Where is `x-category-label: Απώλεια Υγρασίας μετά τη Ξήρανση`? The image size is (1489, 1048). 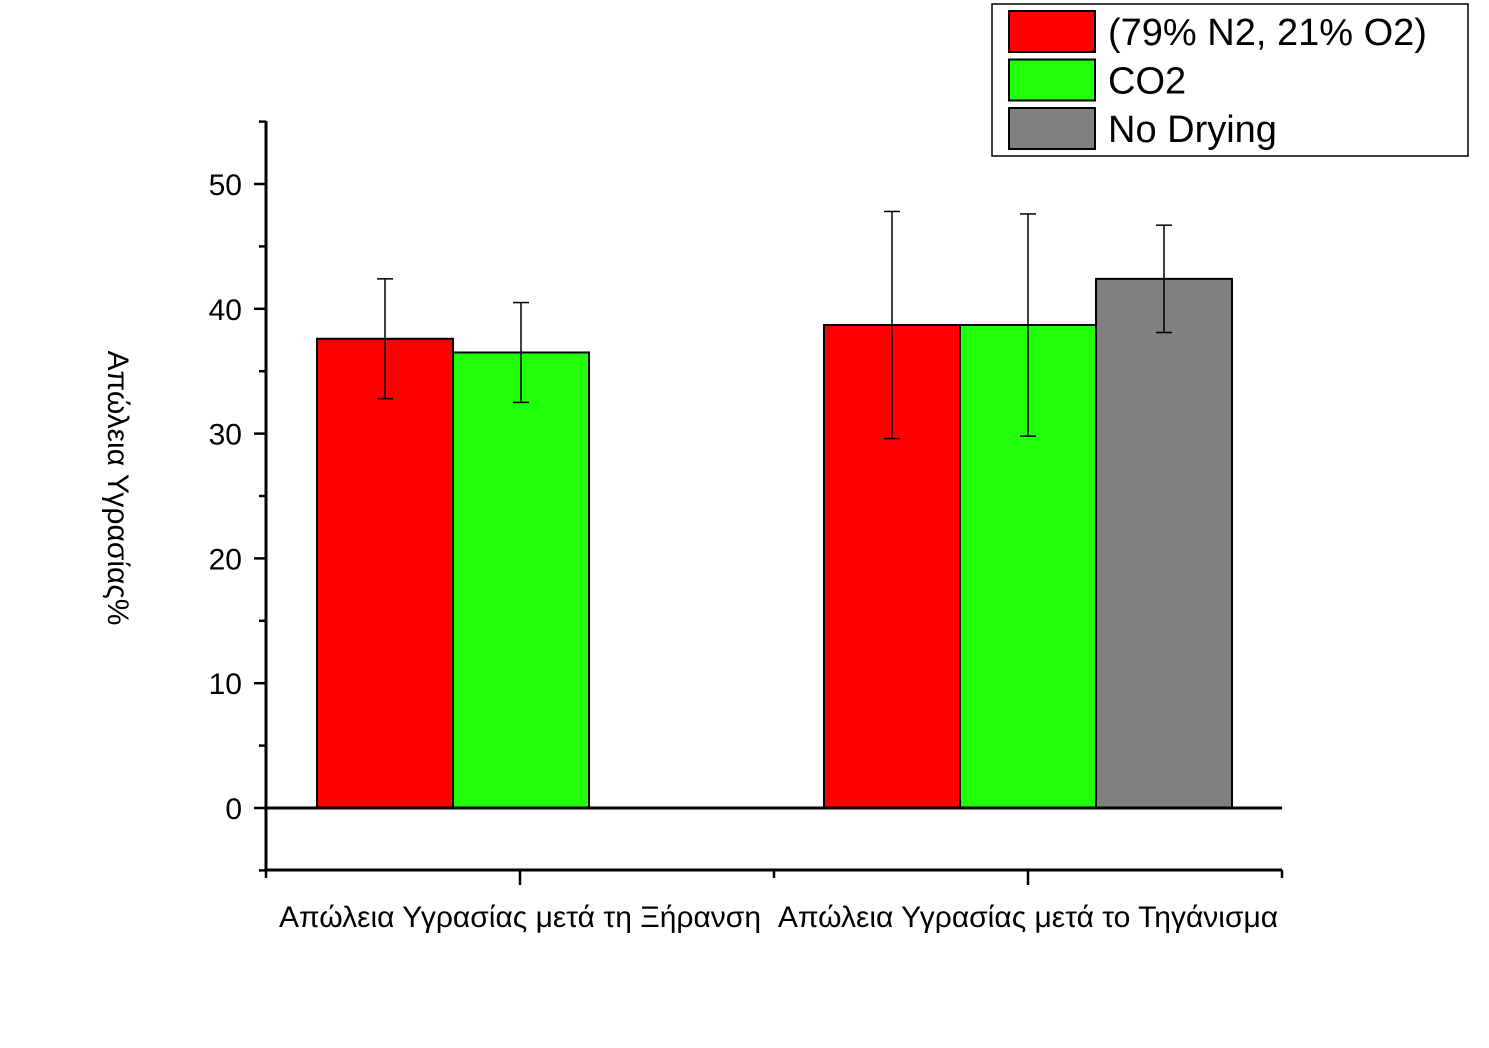 x-category-label: Απώλεια Υγρασίας μετά τη Ξήρανση is located at coordinates (520, 917).